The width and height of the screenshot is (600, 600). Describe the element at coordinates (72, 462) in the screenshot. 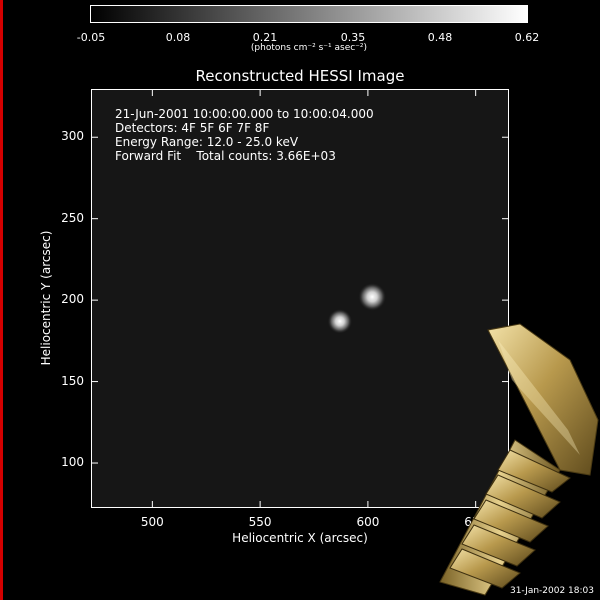

I see `y-tick-label: 100` at that location.